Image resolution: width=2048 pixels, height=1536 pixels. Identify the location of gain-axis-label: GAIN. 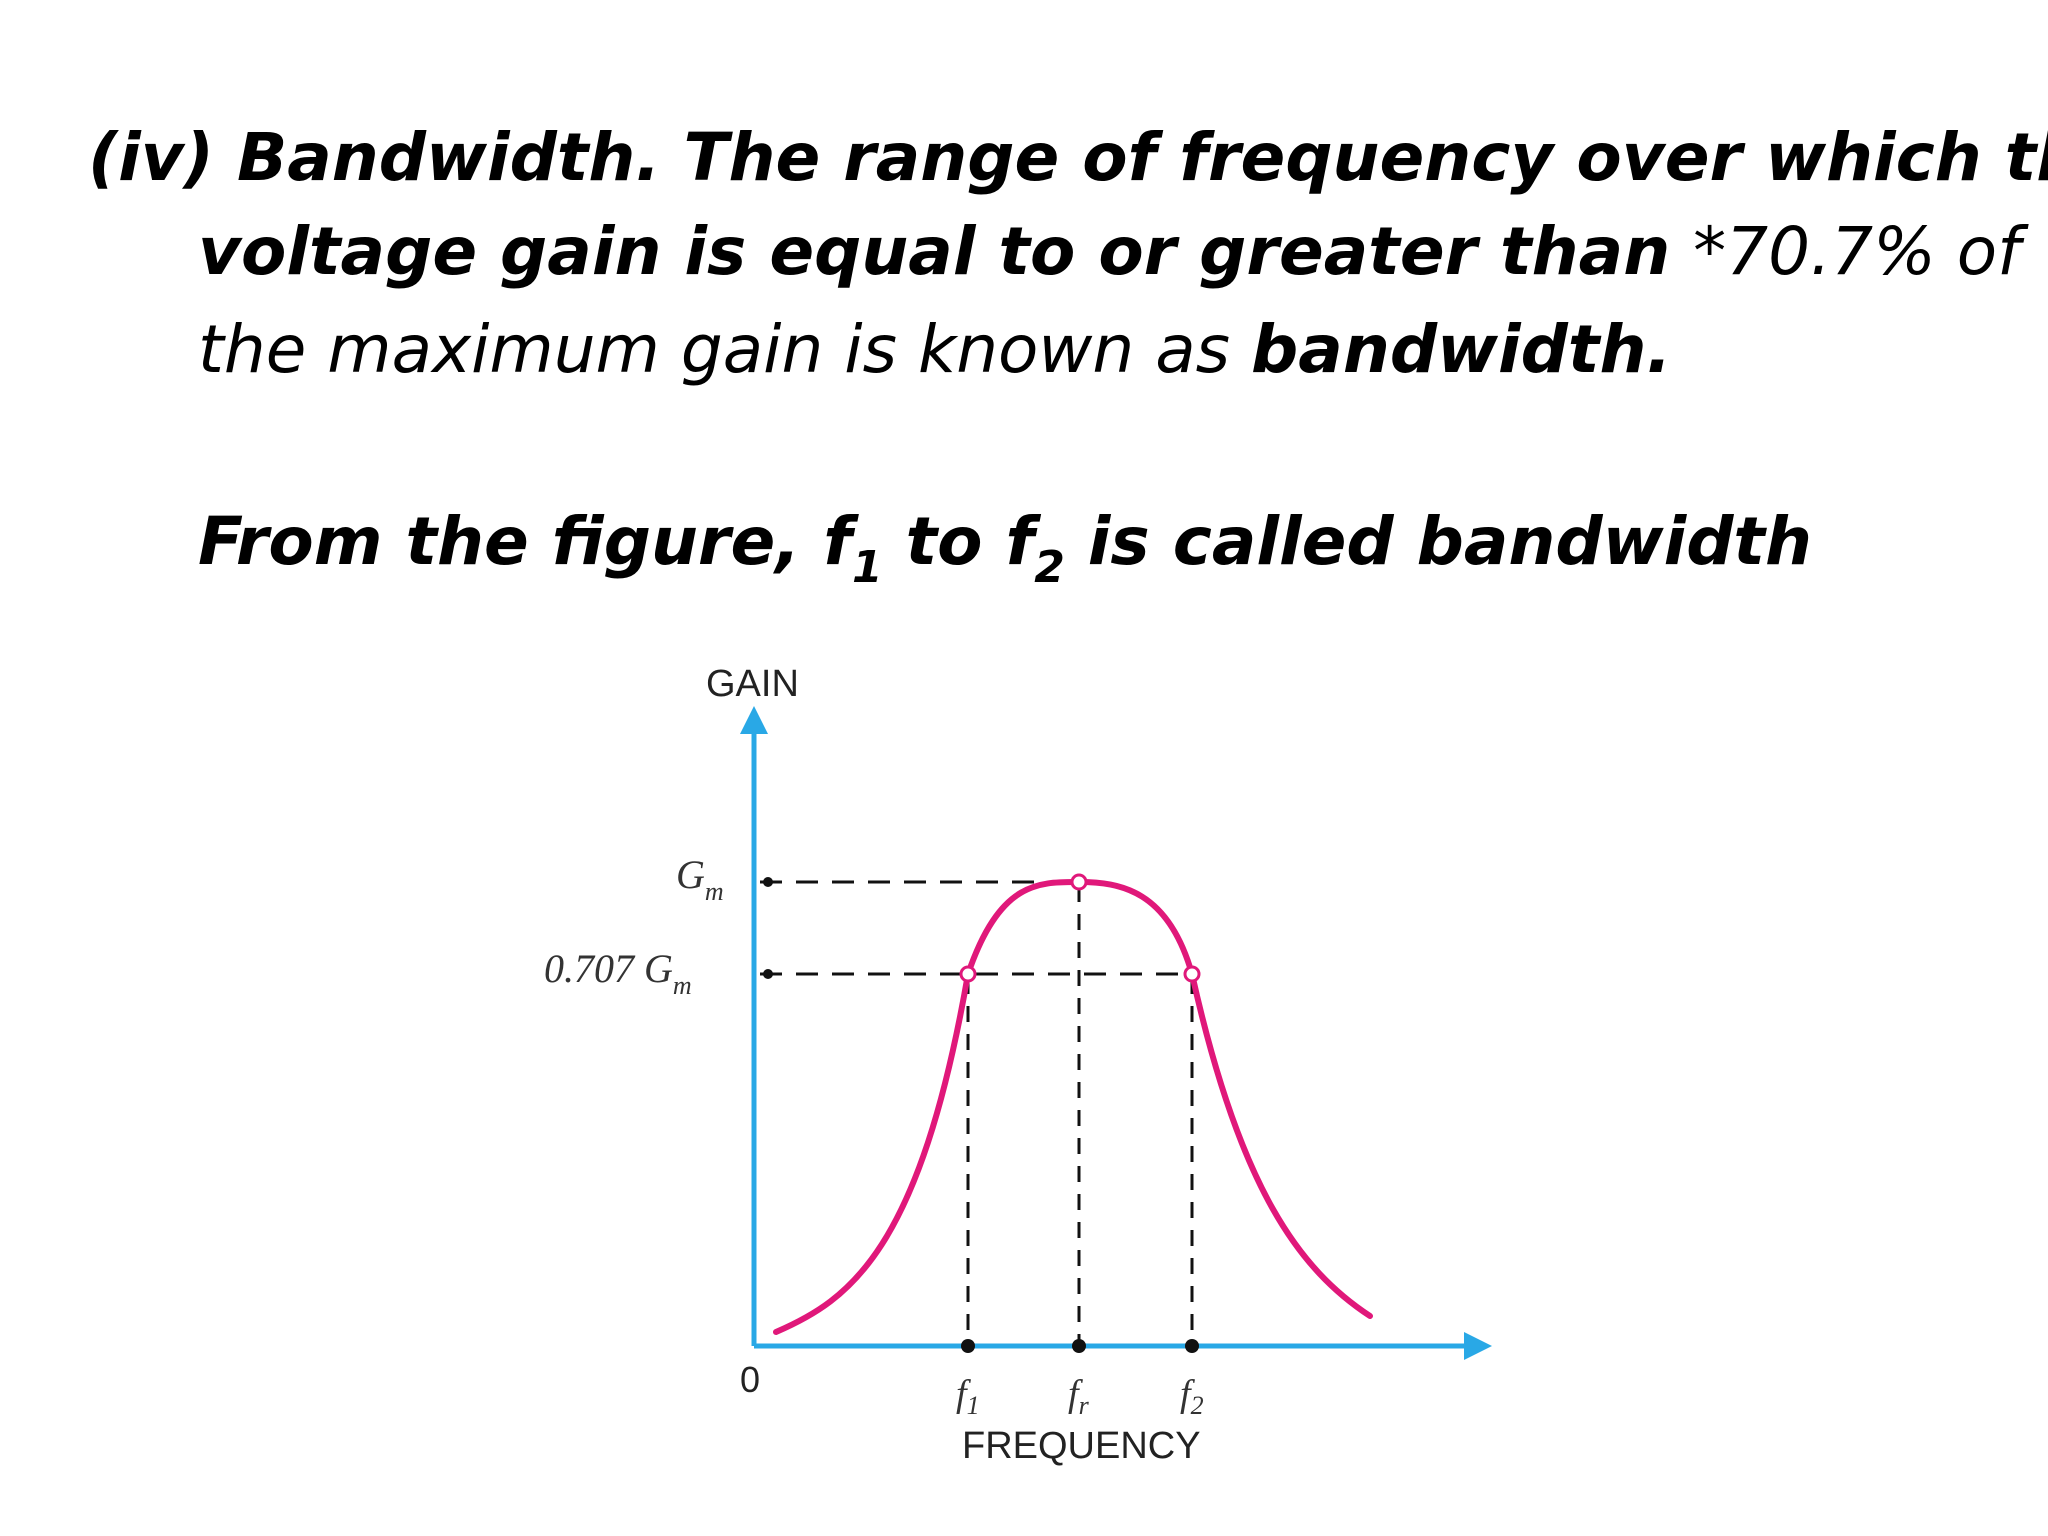
(752, 684).